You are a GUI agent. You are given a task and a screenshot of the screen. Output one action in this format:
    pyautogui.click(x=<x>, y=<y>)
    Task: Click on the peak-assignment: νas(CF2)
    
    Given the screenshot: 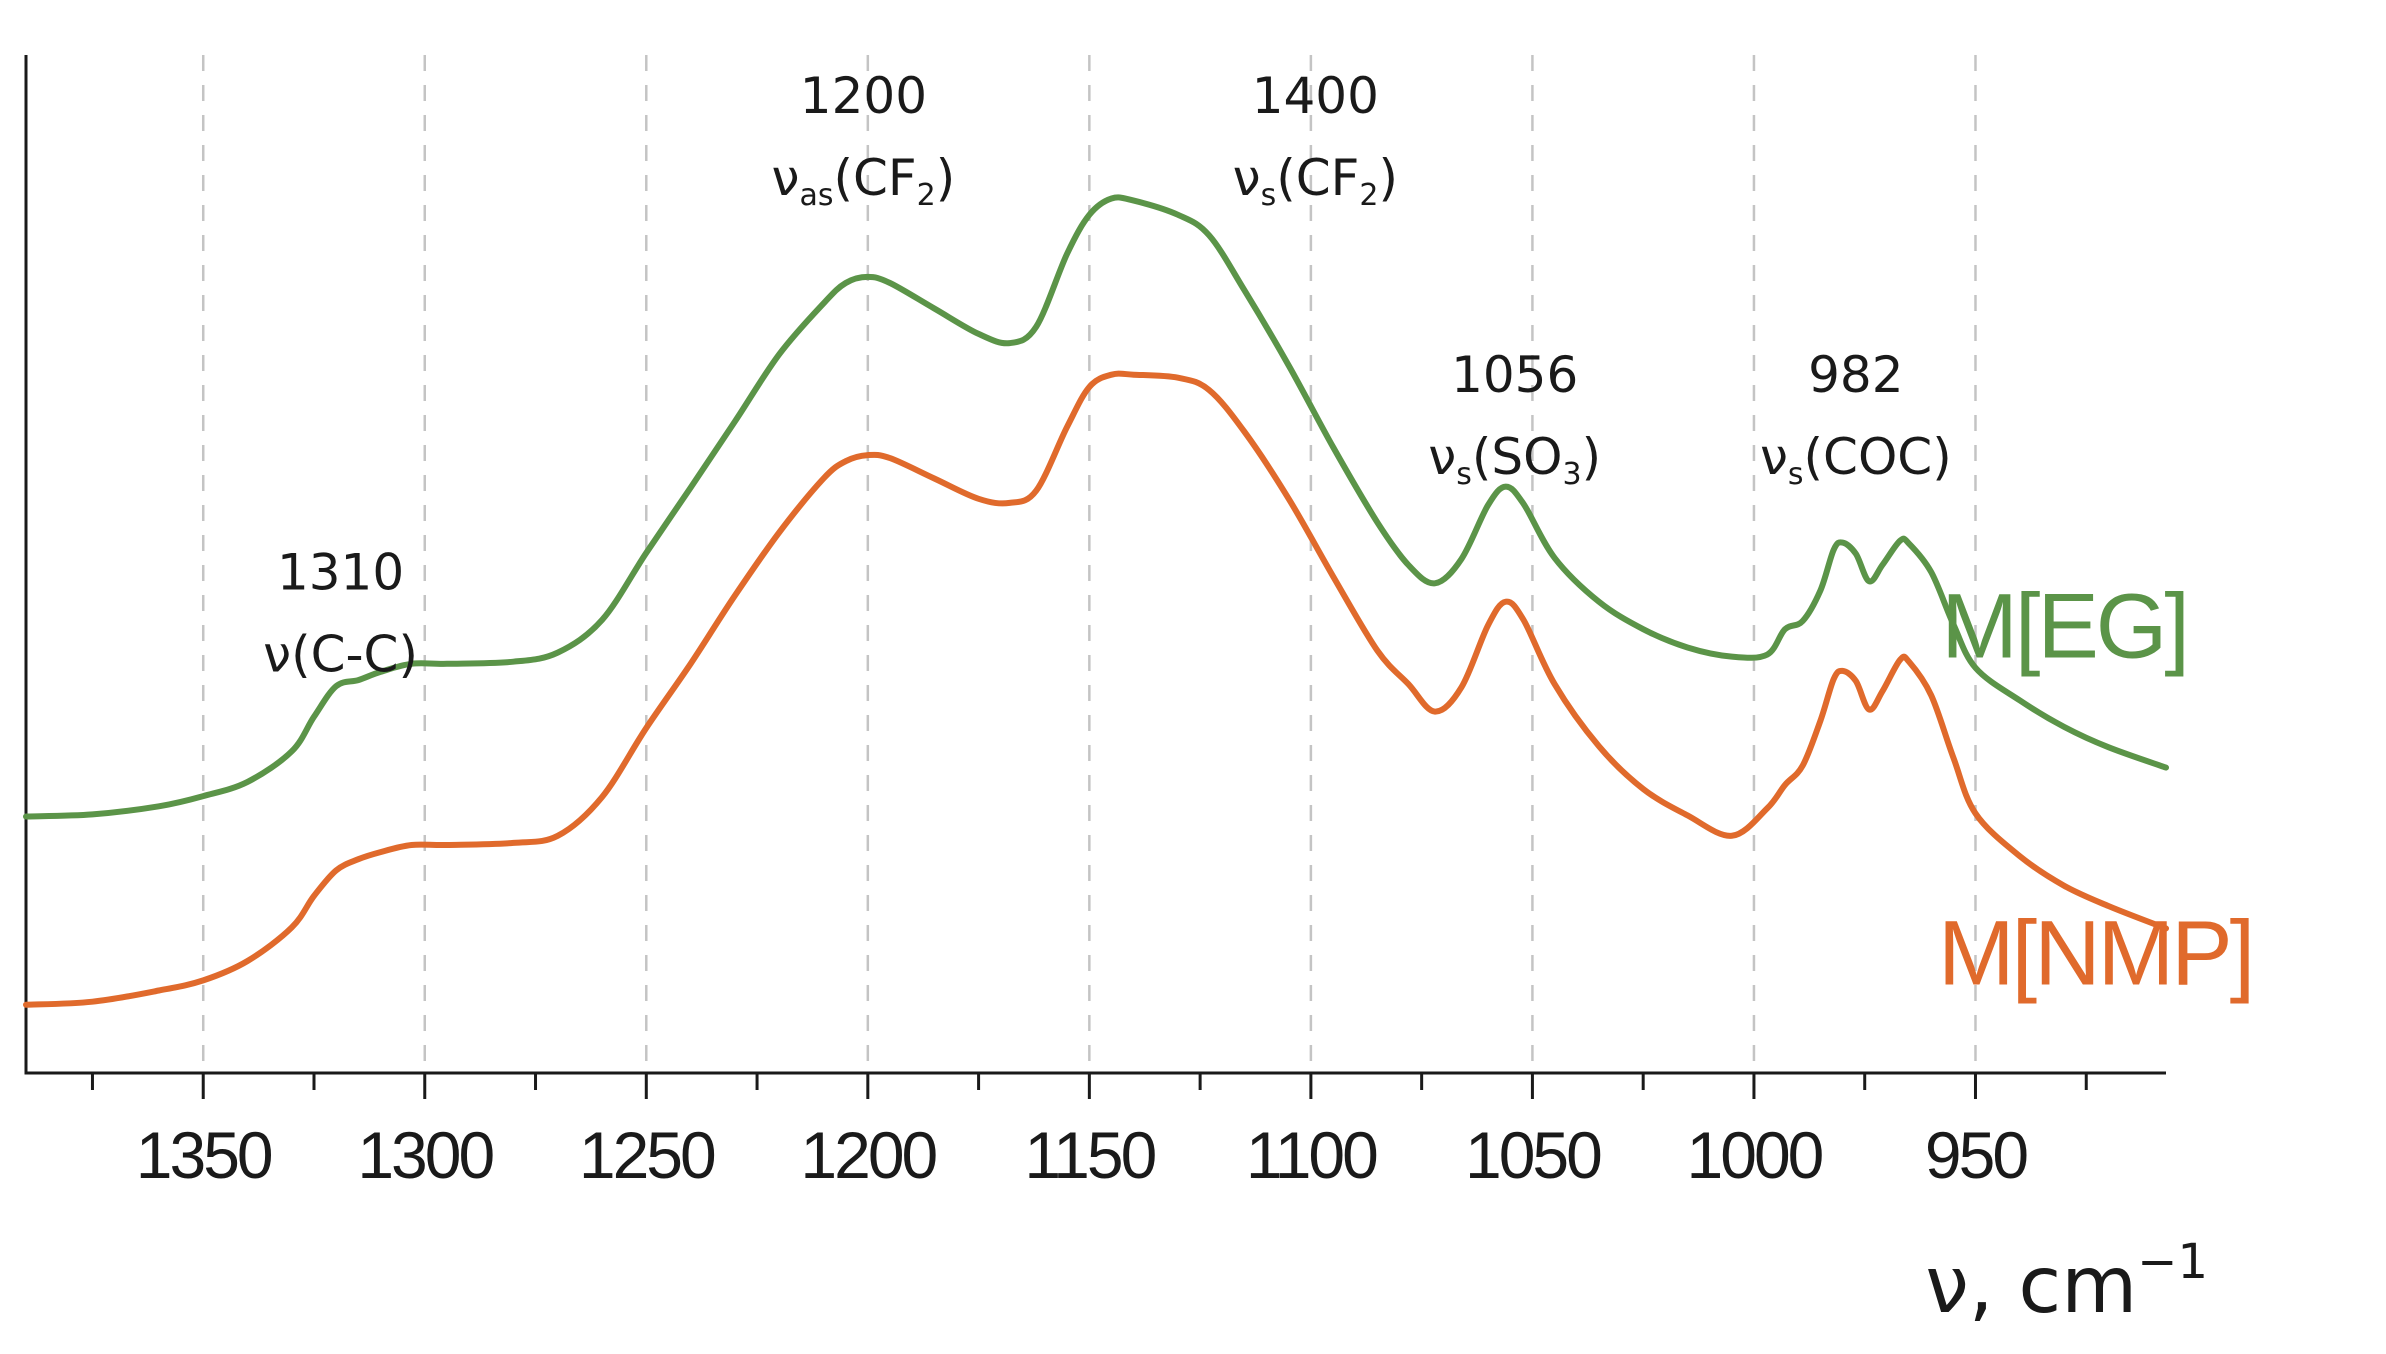 What is the action you would take?
    pyautogui.click(x=864, y=181)
    